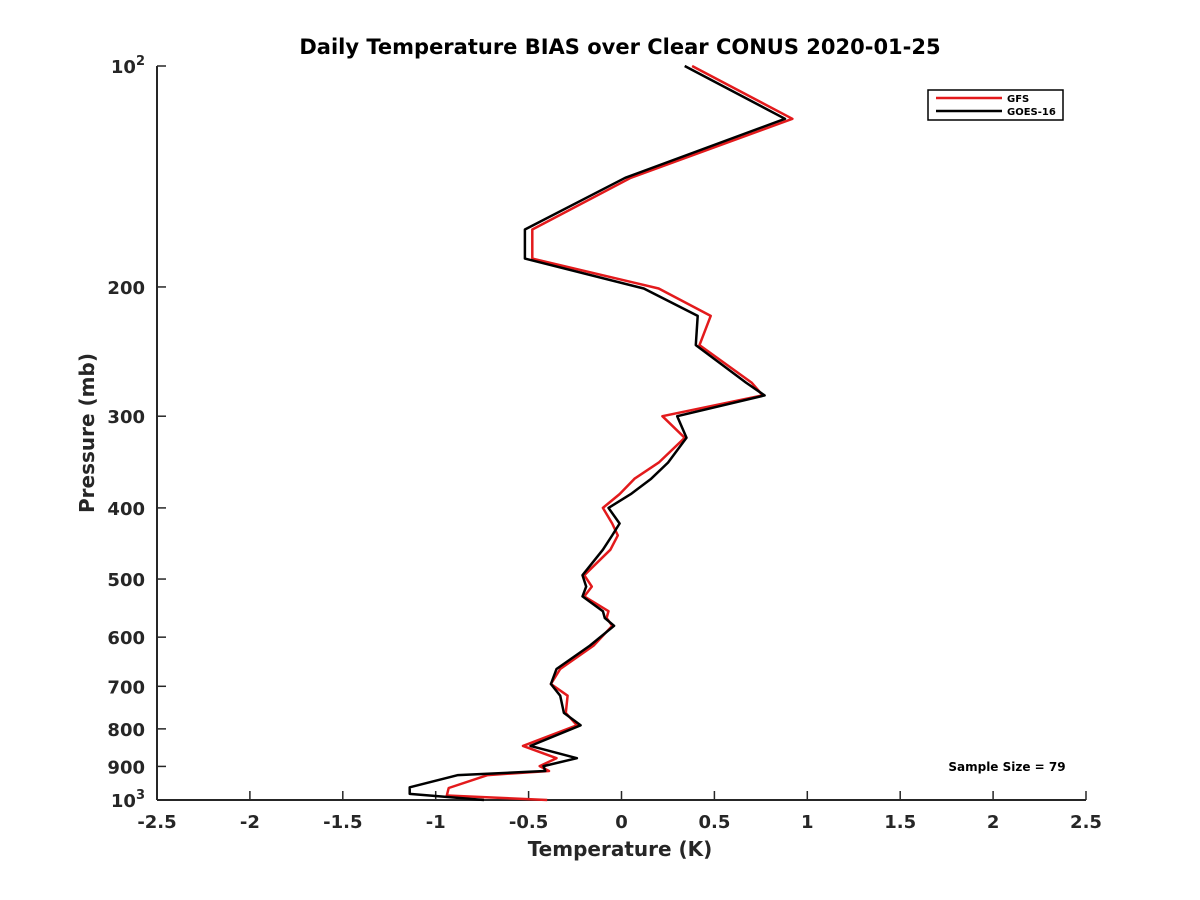 The width and height of the screenshot is (1200, 900). What do you see at coordinates (993, 822) in the screenshot?
I see `x-tick-label: 2` at bounding box center [993, 822].